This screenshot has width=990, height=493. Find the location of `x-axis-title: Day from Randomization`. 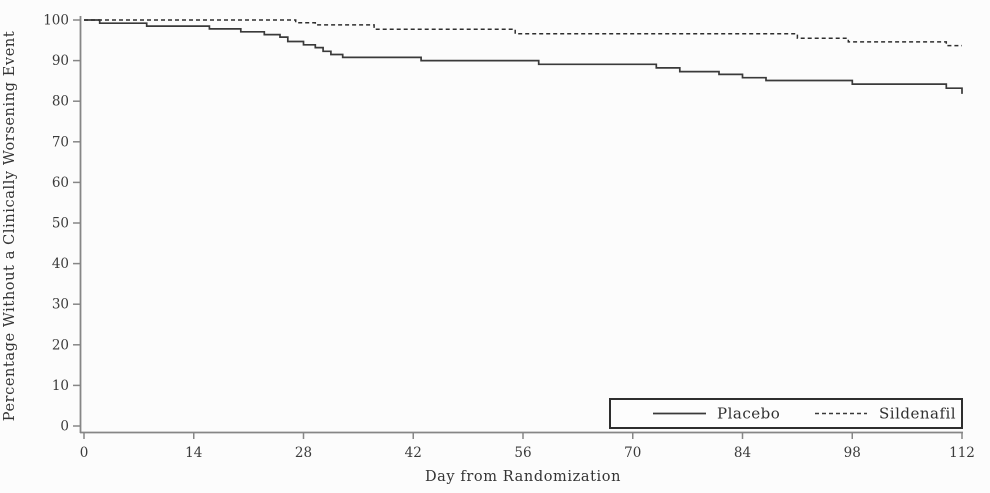

x-axis-title: Day from Randomization is located at coordinates (523, 477).